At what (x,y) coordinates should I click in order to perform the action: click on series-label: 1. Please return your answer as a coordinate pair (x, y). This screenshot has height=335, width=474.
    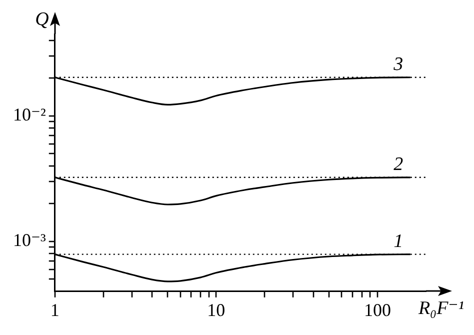
    Looking at the image, I should click on (399, 241).